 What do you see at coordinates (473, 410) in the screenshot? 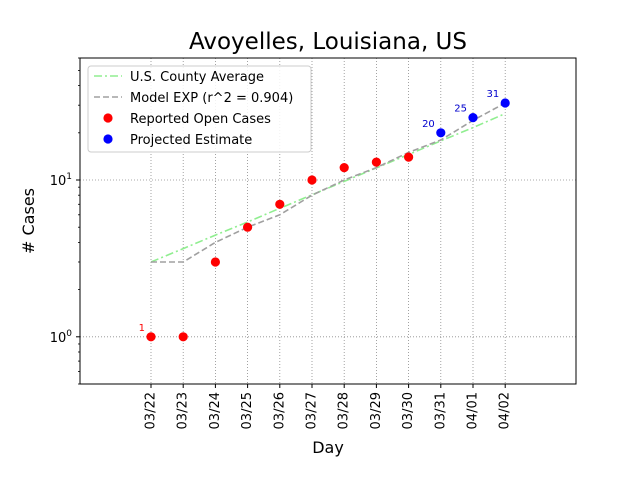
I see `x-tick-label: 04/01` at bounding box center [473, 410].